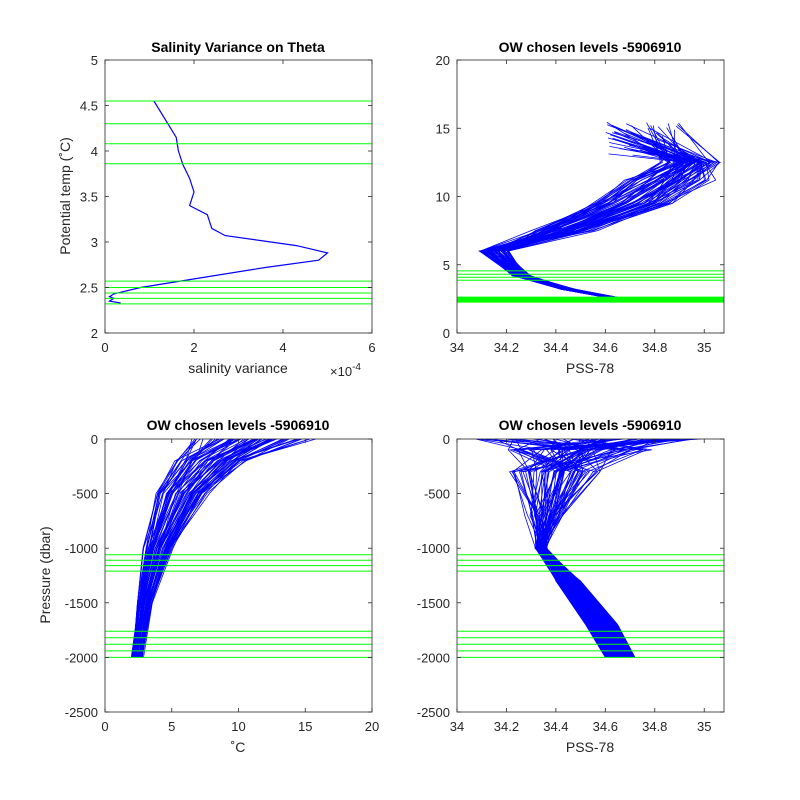  I want to click on variance-line, so click(218, 202).